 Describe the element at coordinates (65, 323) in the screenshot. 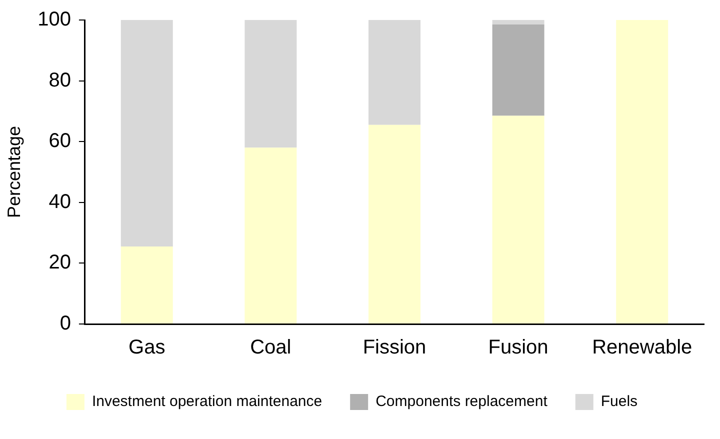

I see `y-tick-label: 0` at that location.